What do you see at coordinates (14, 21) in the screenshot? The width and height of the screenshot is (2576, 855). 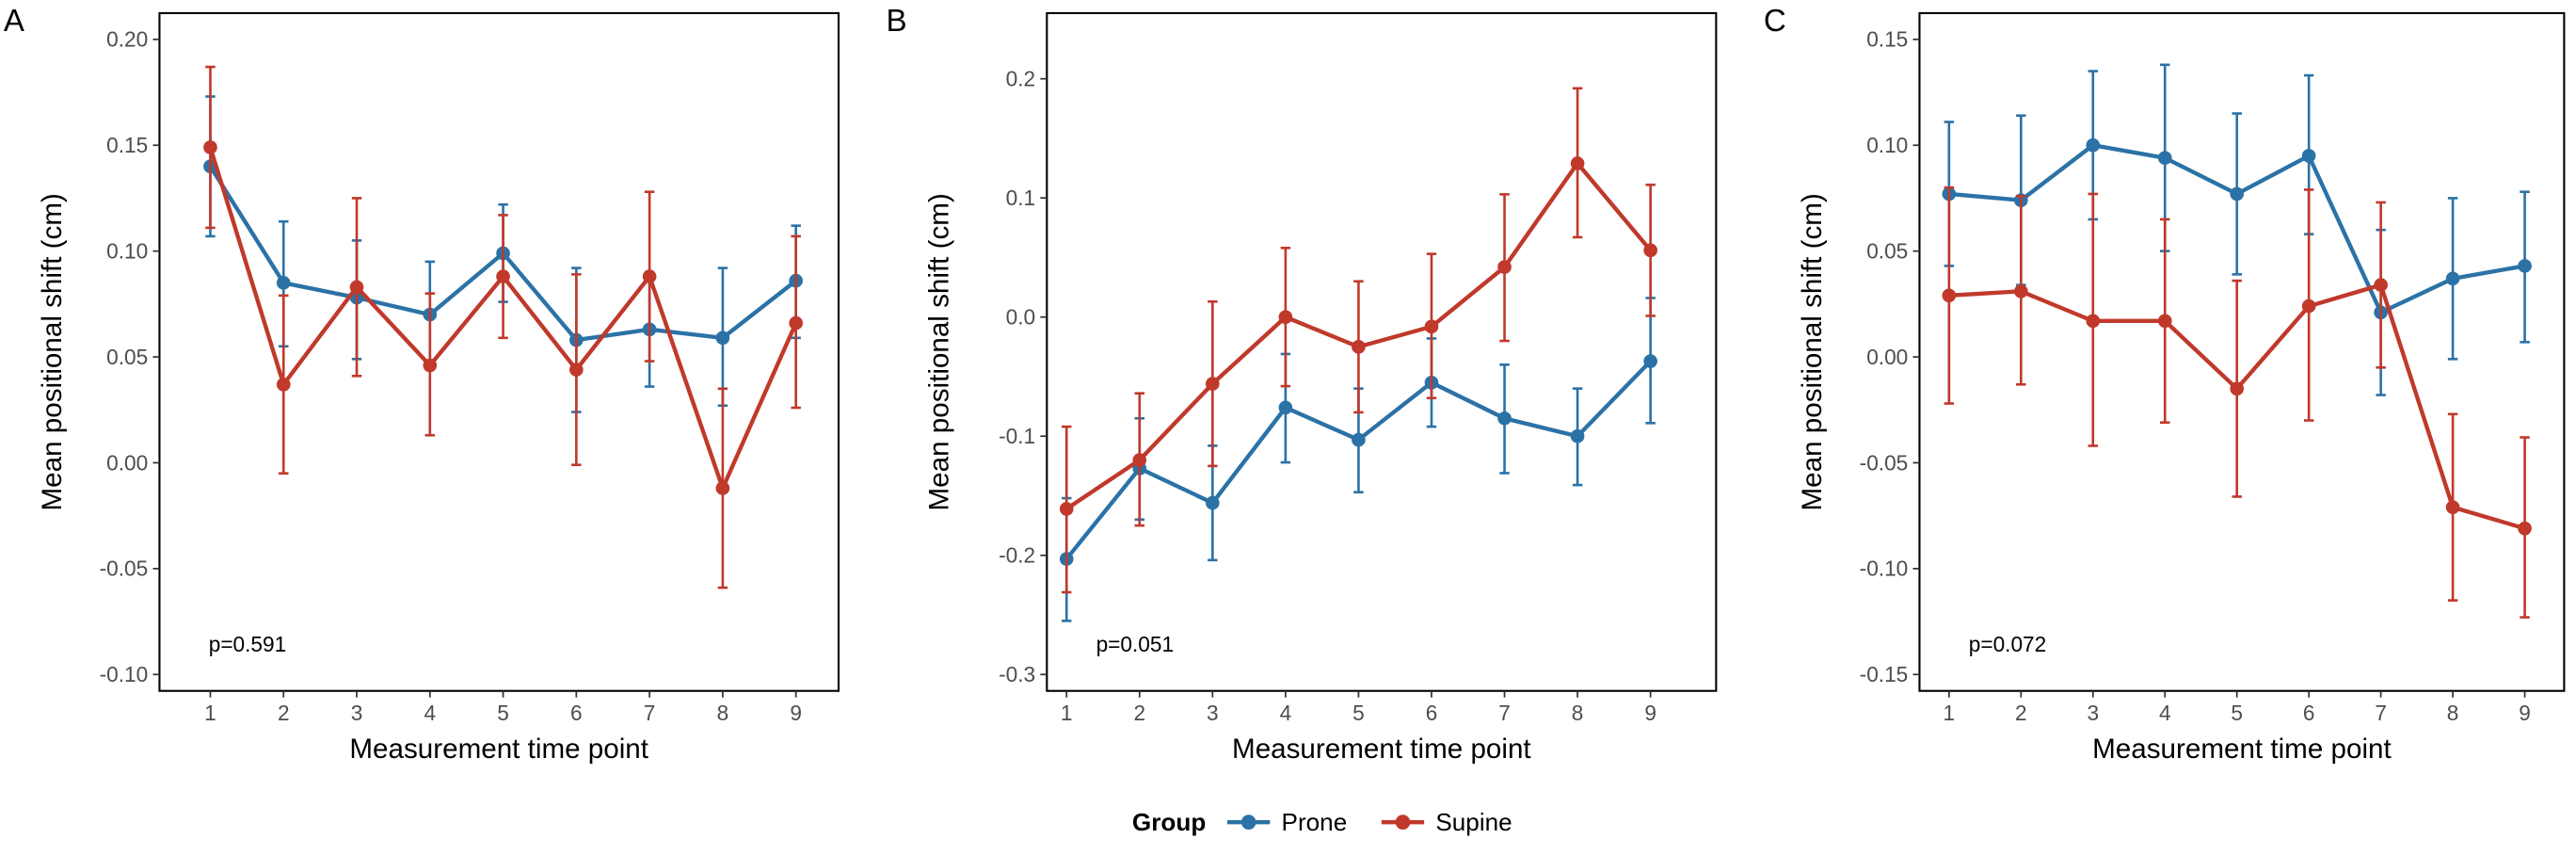 I see `panel-label: A` at bounding box center [14, 21].